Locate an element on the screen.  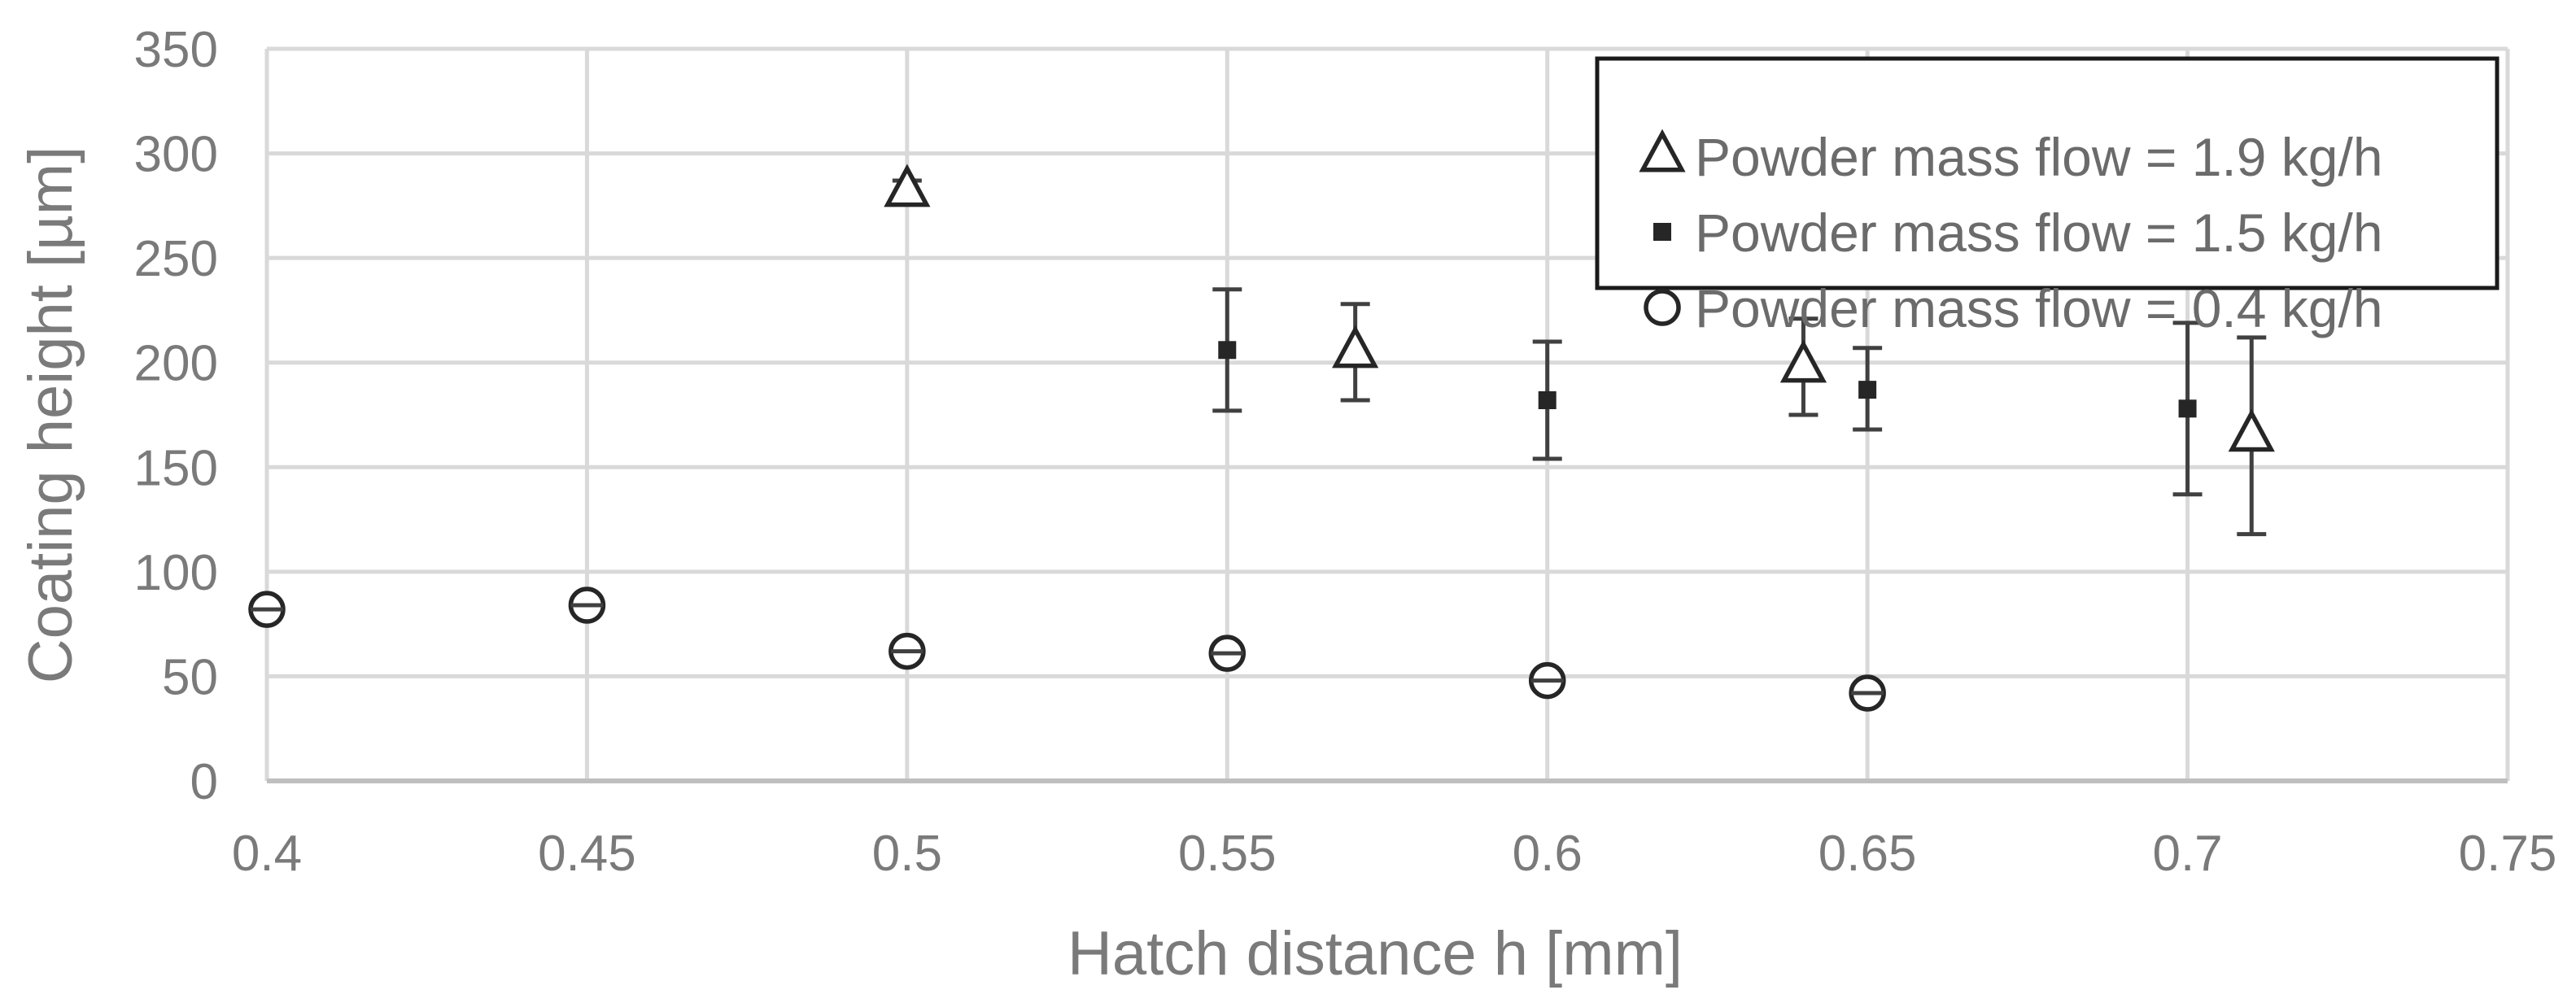
x-tick-label: 0.45 is located at coordinates (587, 854).